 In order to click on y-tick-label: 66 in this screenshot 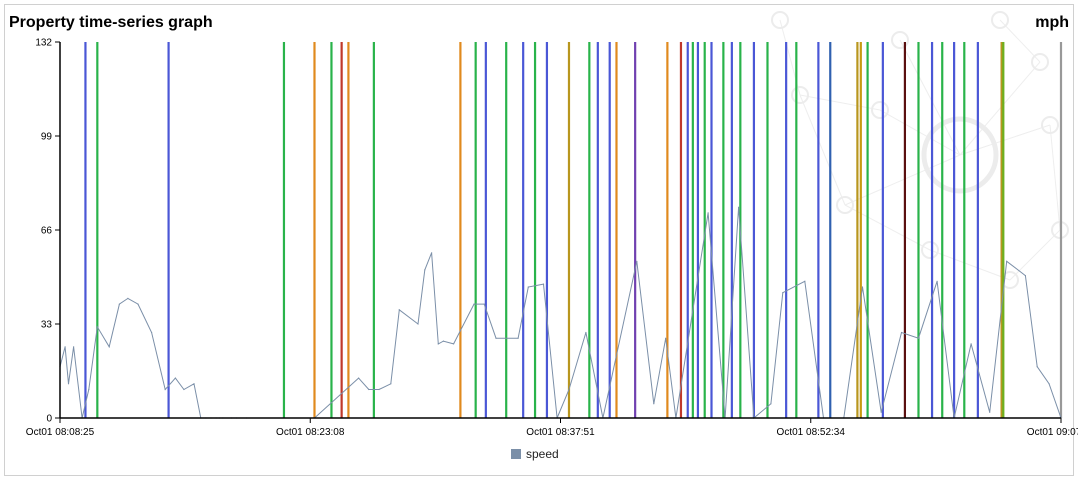, I will do `click(47, 231)`.